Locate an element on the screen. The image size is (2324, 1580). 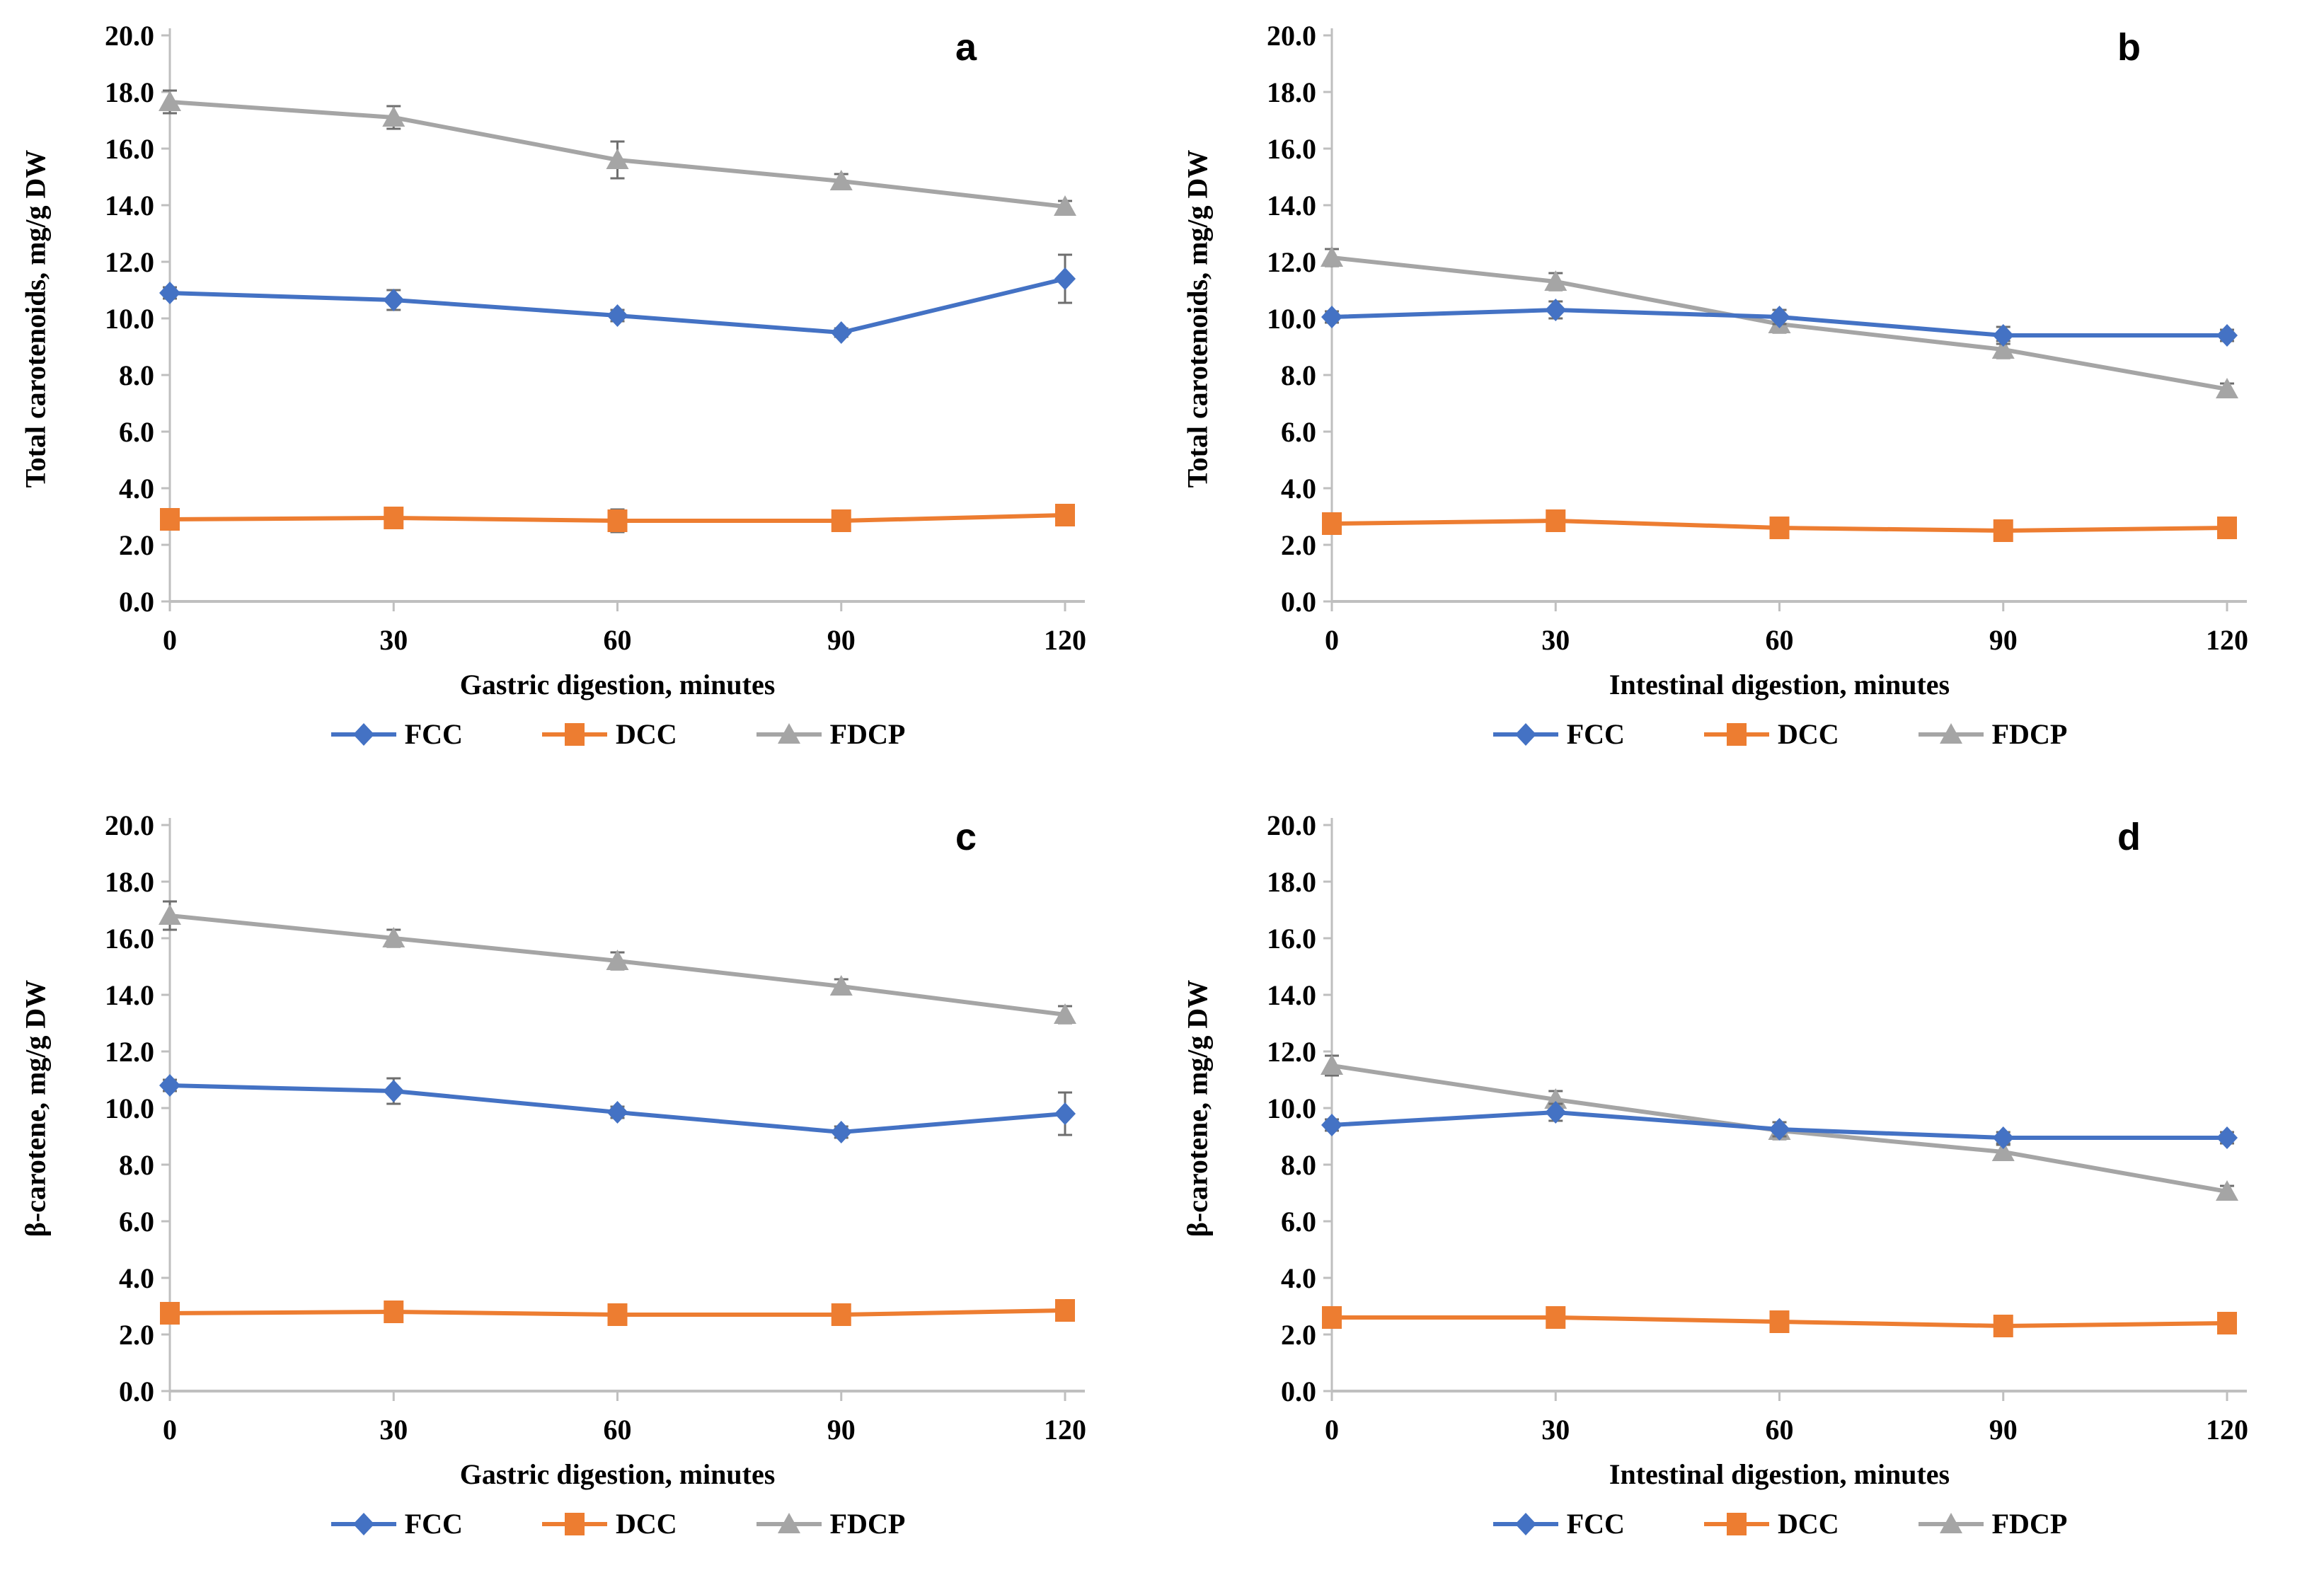
panel-letter-a: a is located at coordinates (966, 48).